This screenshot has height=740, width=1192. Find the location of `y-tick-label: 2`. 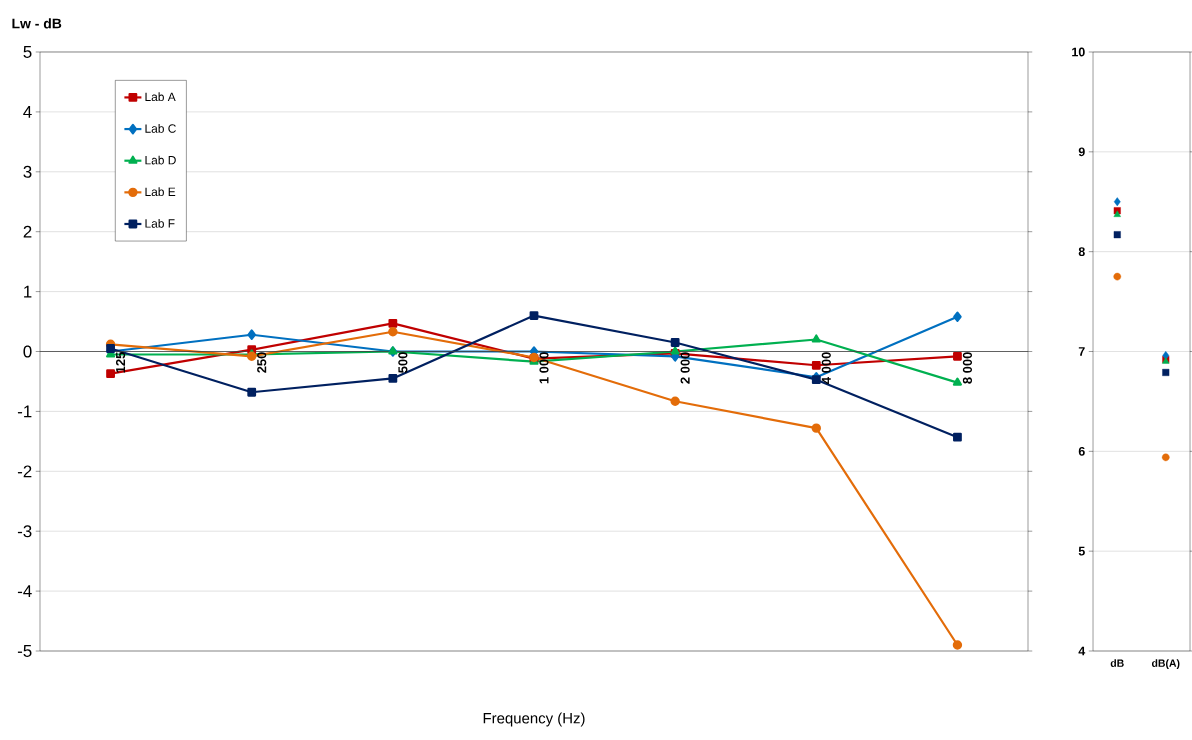

y-tick-label: 2 is located at coordinates (27, 231).